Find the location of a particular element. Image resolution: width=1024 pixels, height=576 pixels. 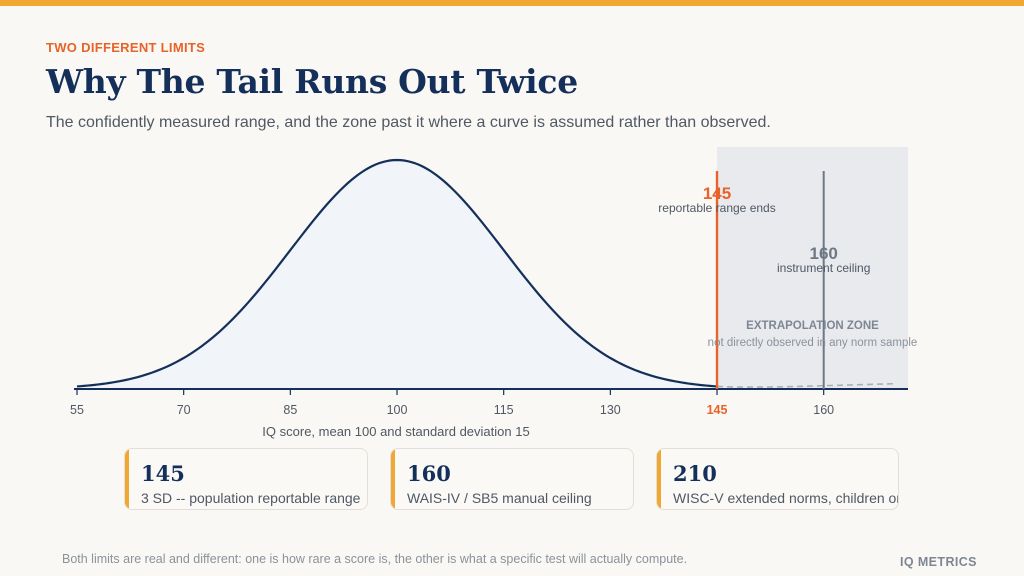

card-value: 210 is located at coordinates (695, 473).